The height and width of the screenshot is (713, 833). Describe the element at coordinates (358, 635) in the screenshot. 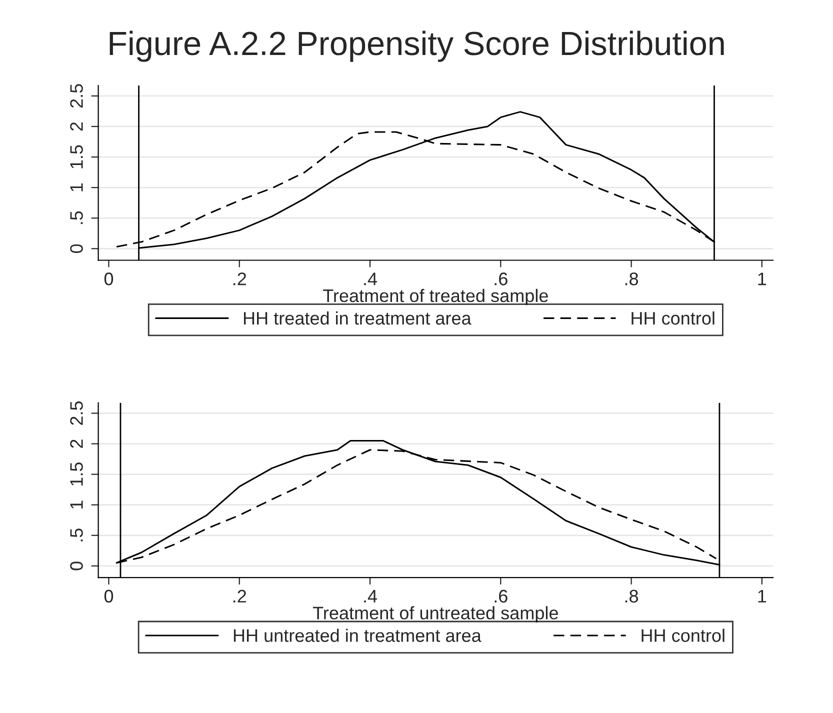

I see `legend-label: HH untreated in treatment area` at that location.